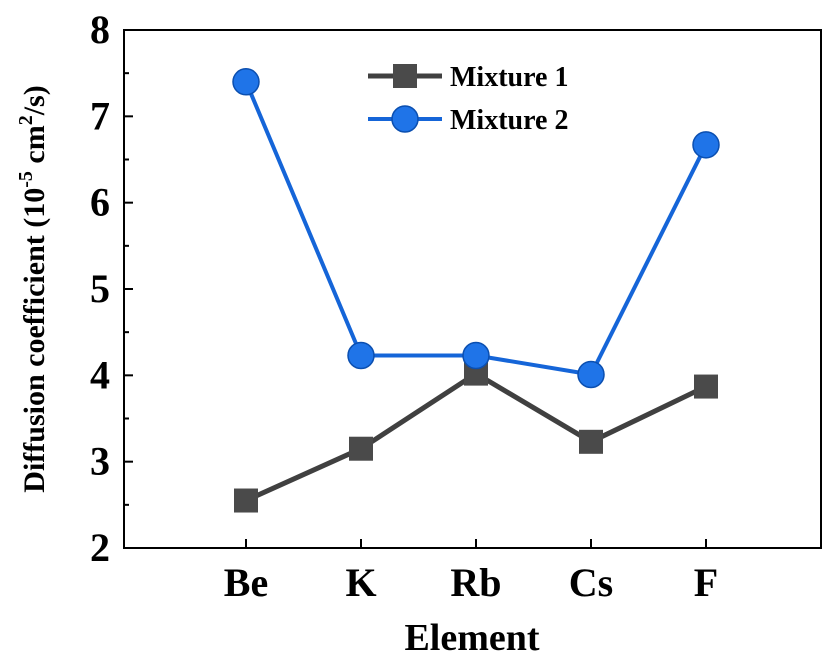 The width and height of the screenshot is (838, 670). I want to click on point-mixture-2-cs, so click(591, 374).